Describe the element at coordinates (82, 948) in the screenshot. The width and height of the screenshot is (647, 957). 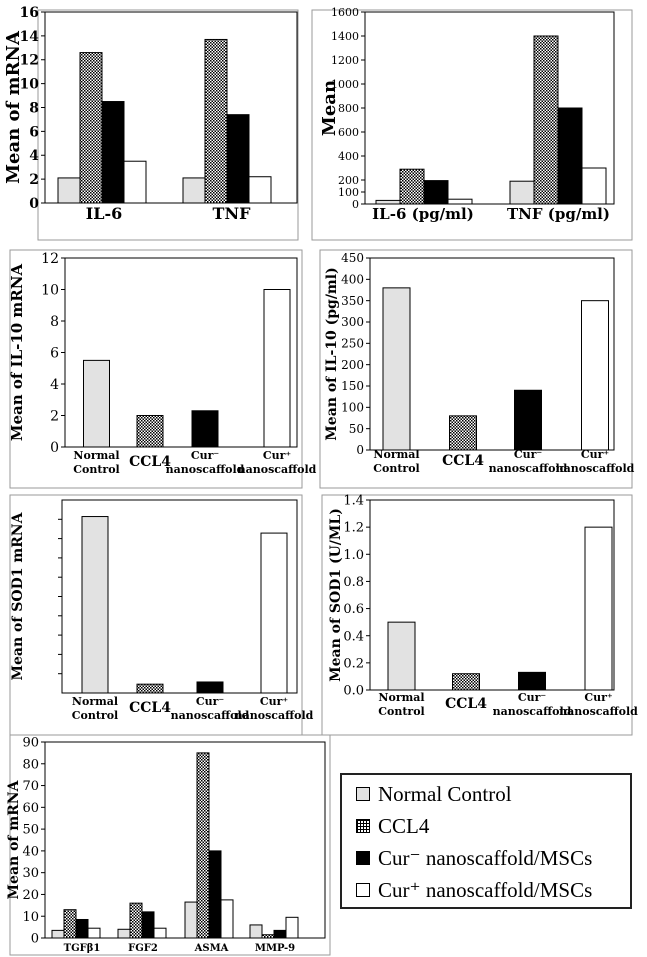
I see `x-category-label: TGFβ1` at that location.